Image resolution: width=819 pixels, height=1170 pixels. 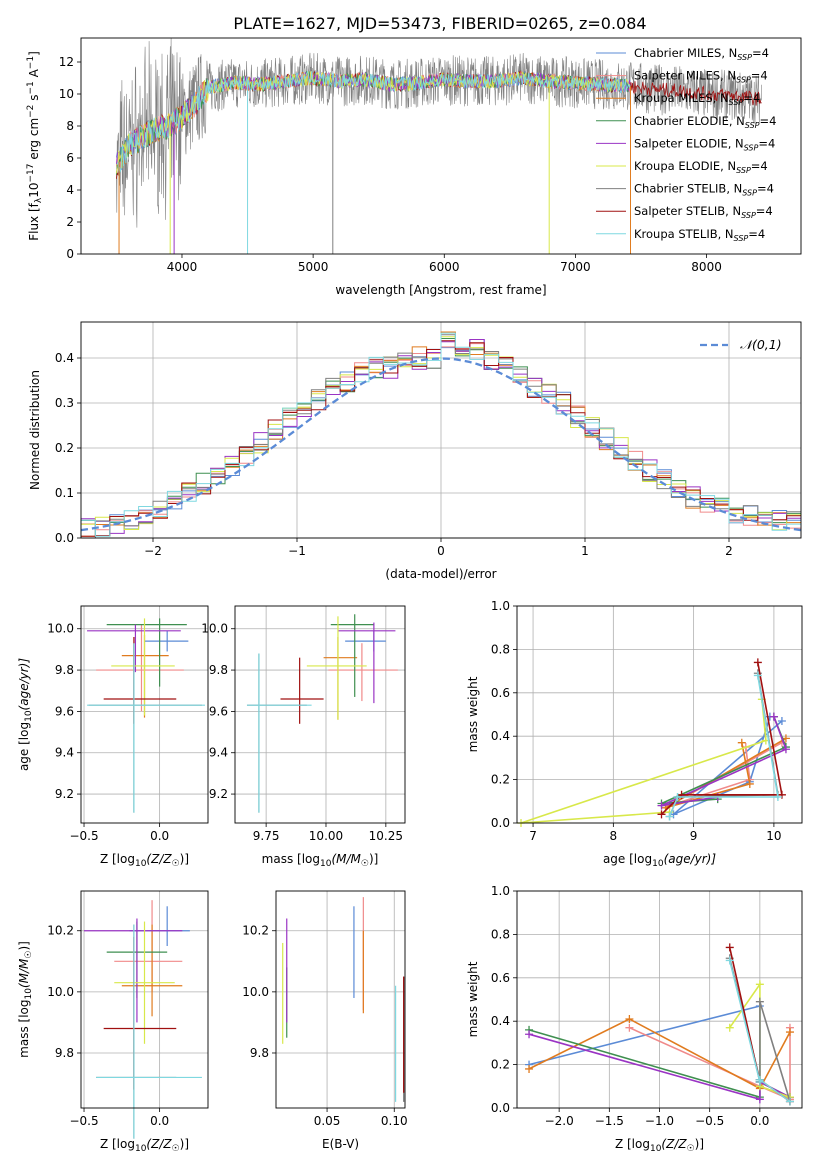 I want to click on x-axis-label: (data-model)/error, so click(x=440, y=574).